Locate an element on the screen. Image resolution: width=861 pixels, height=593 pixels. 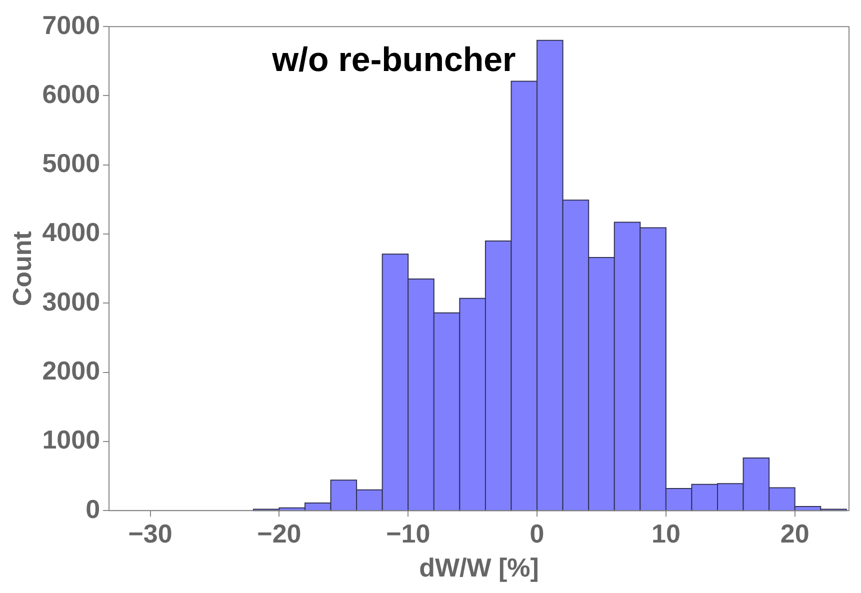
chart-title: w/o re-buncher is located at coordinates (393, 59).